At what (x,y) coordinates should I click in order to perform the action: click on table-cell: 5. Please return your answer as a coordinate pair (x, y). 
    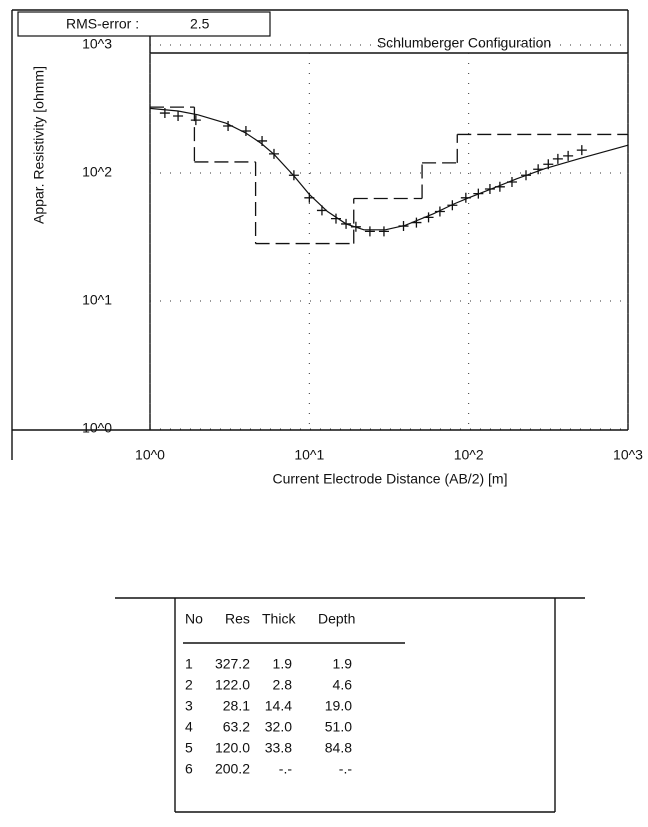
    Looking at the image, I should click on (189, 748).